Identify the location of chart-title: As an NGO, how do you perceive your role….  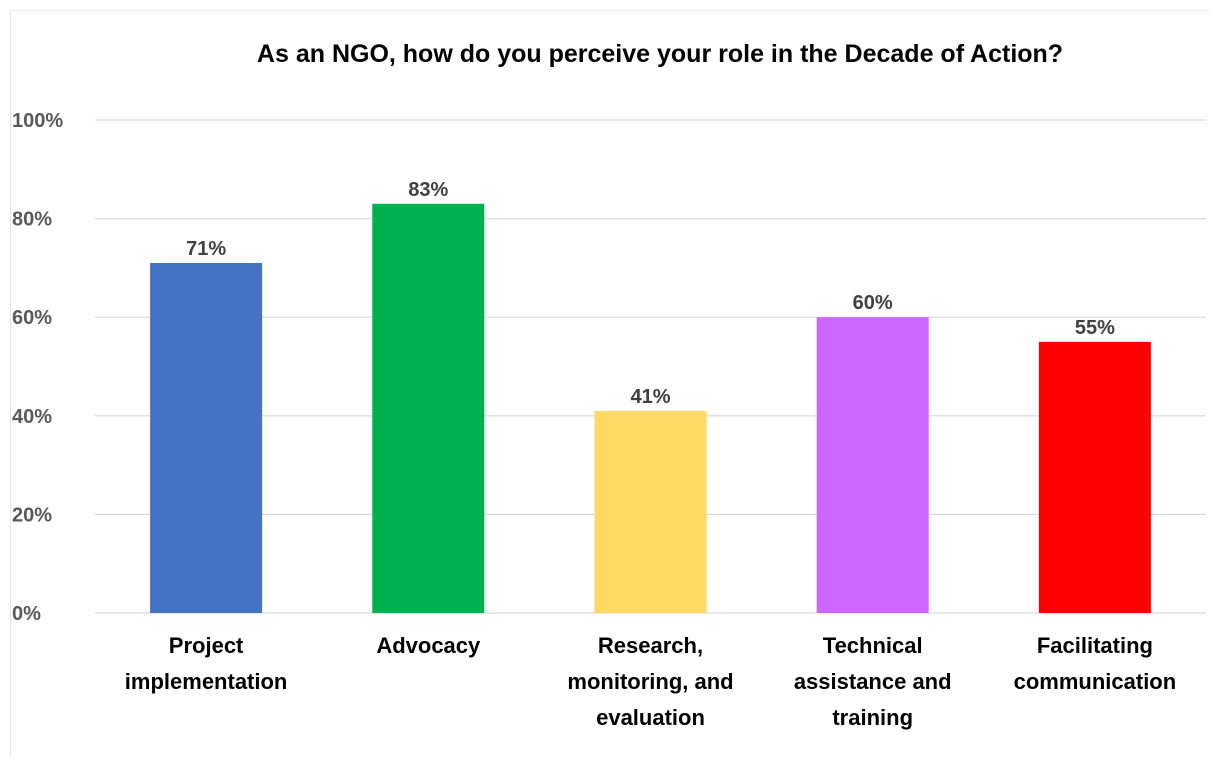
(660, 54).